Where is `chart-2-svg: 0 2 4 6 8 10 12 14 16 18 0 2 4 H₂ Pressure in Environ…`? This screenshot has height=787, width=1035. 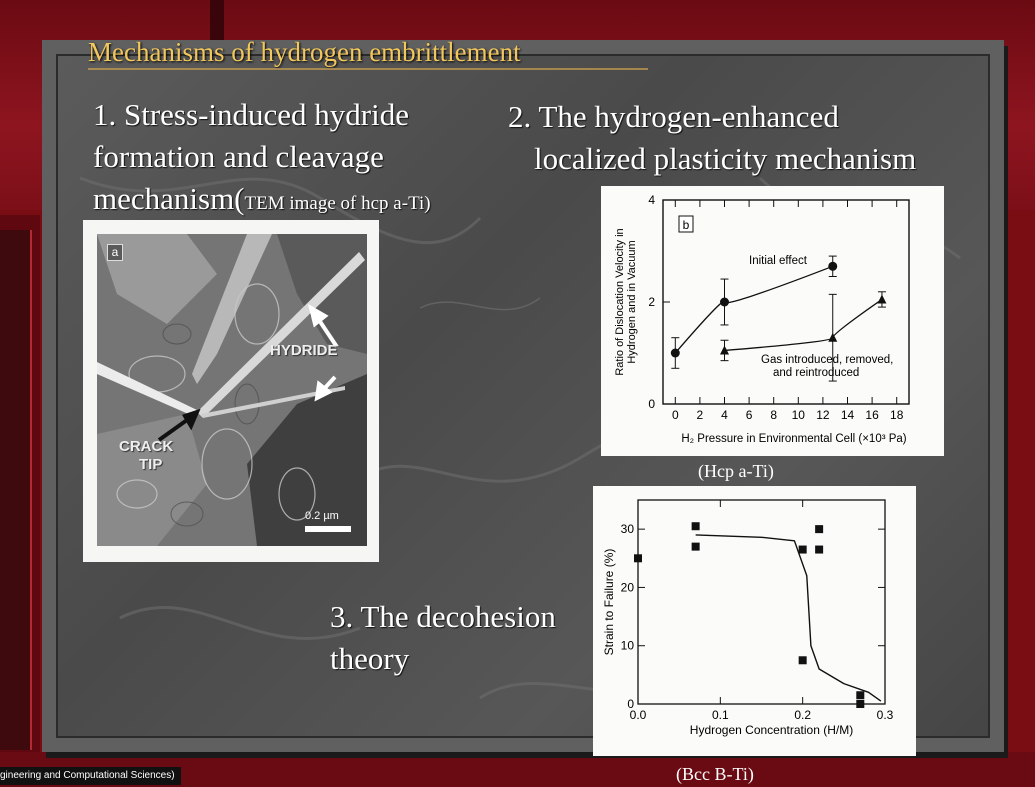
chart-2-svg: 0 2 4 6 8 10 12 14 16 18 0 2 4 H₂ Pressure in Environ… is located at coordinates (762, 319).